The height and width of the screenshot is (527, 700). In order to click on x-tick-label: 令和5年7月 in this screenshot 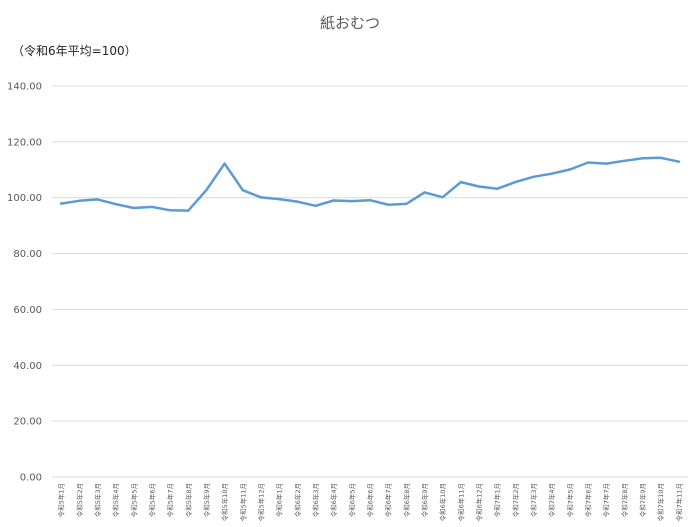, I will do `click(170, 500)`.